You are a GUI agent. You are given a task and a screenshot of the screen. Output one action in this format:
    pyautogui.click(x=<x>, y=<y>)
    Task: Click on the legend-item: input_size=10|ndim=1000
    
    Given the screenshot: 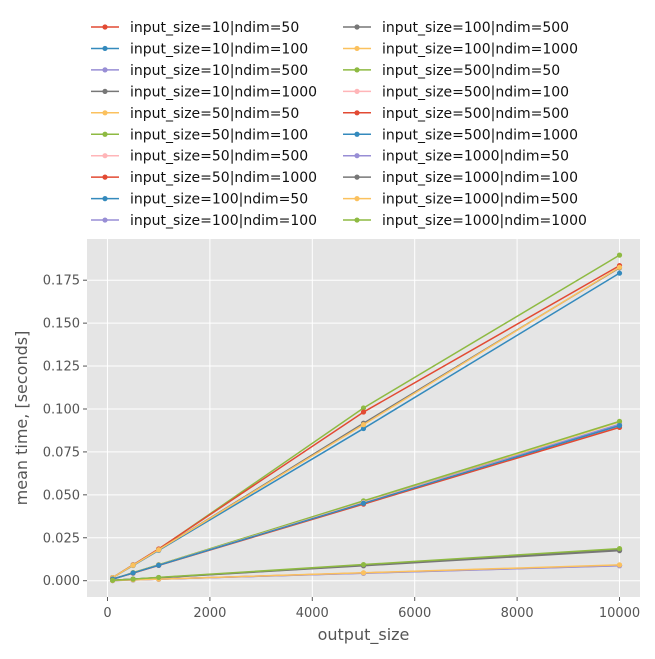 What is the action you would take?
    pyautogui.click(x=204, y=92)
    